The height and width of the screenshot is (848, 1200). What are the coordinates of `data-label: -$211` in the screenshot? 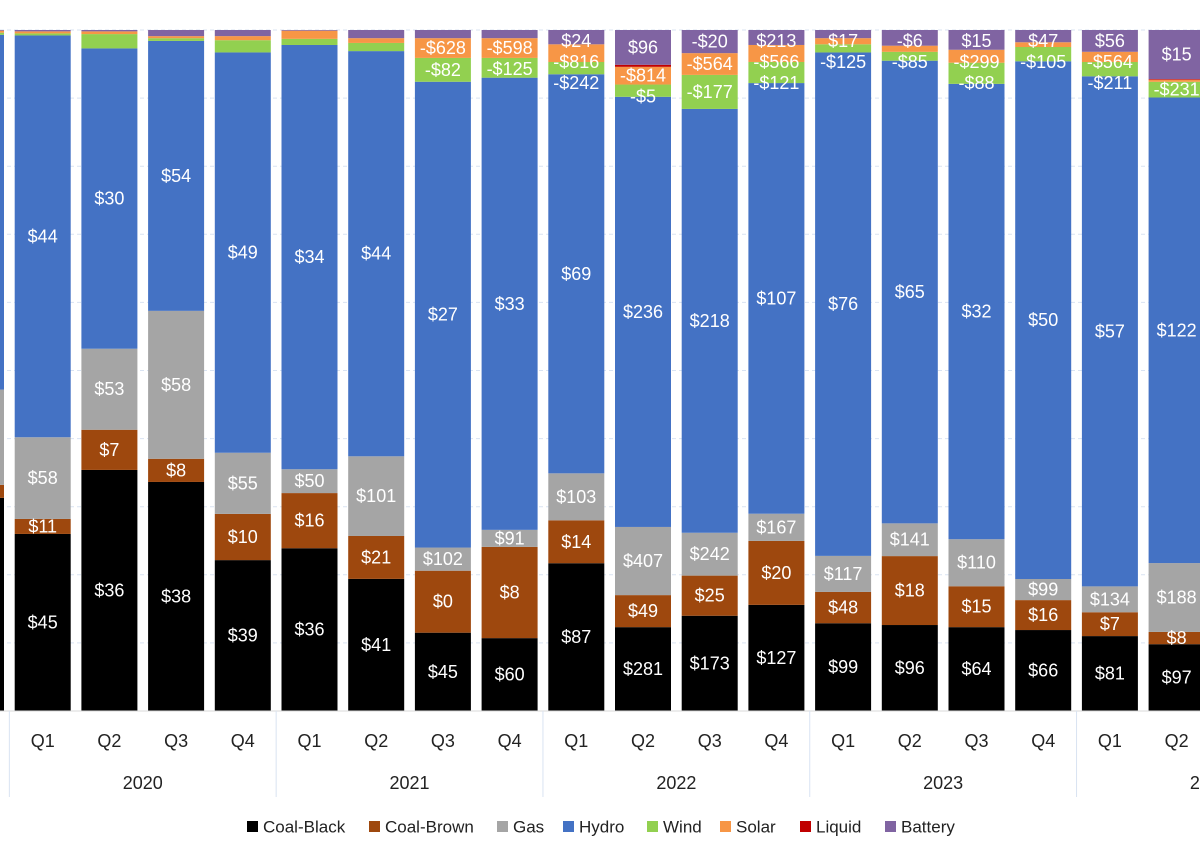 It's located at (1110, 83).